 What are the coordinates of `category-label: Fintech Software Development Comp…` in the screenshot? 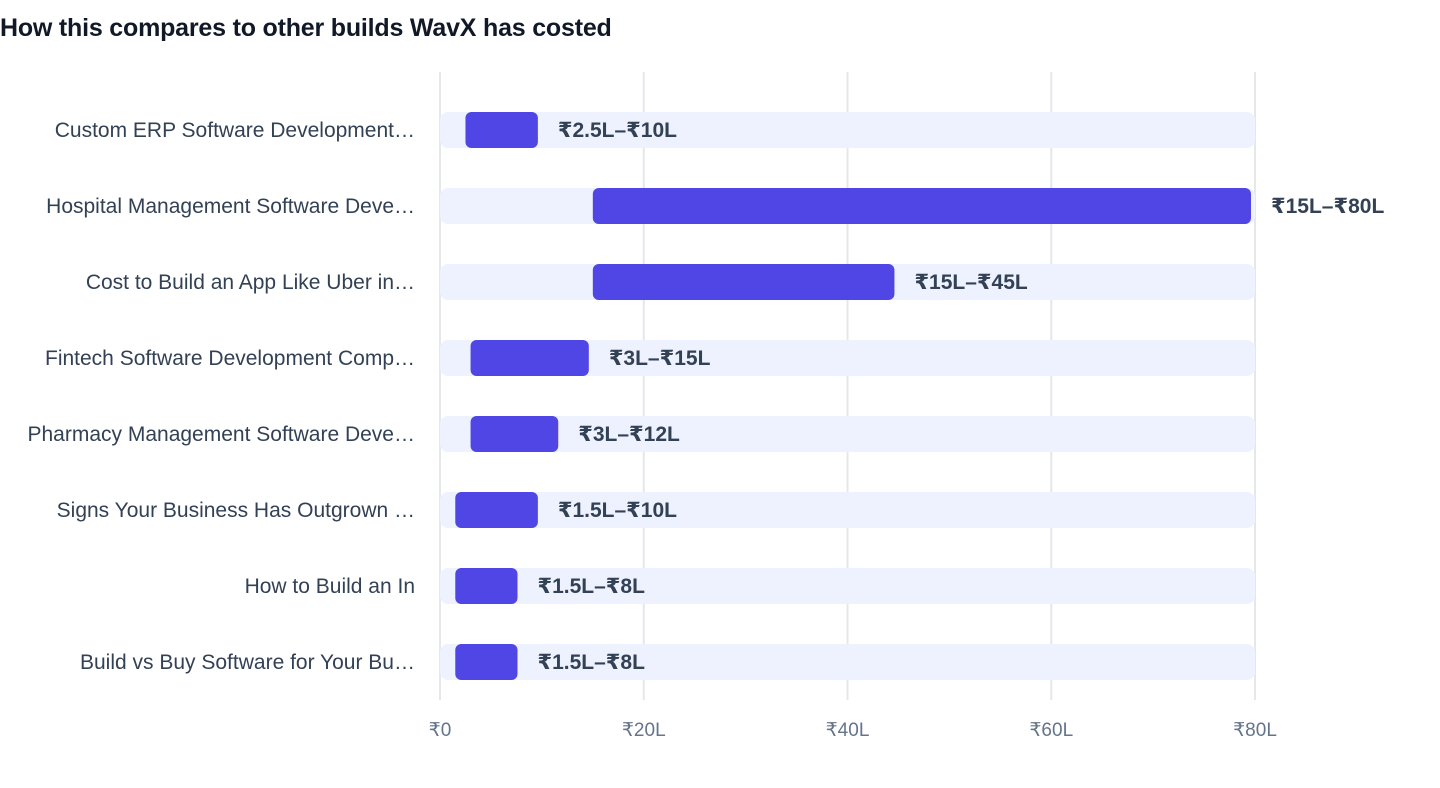 It's located at (230, 358).